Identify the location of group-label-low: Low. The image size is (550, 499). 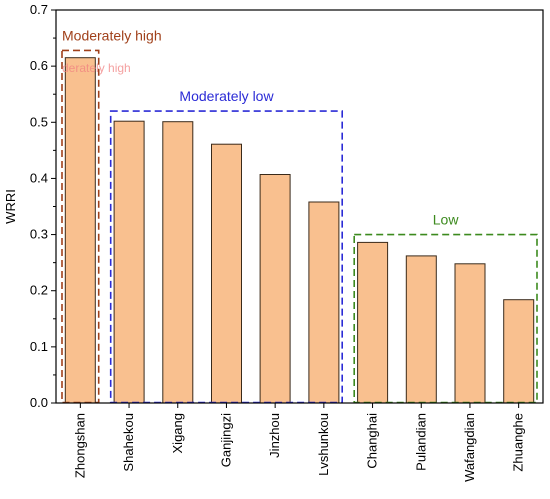
(446, 220).